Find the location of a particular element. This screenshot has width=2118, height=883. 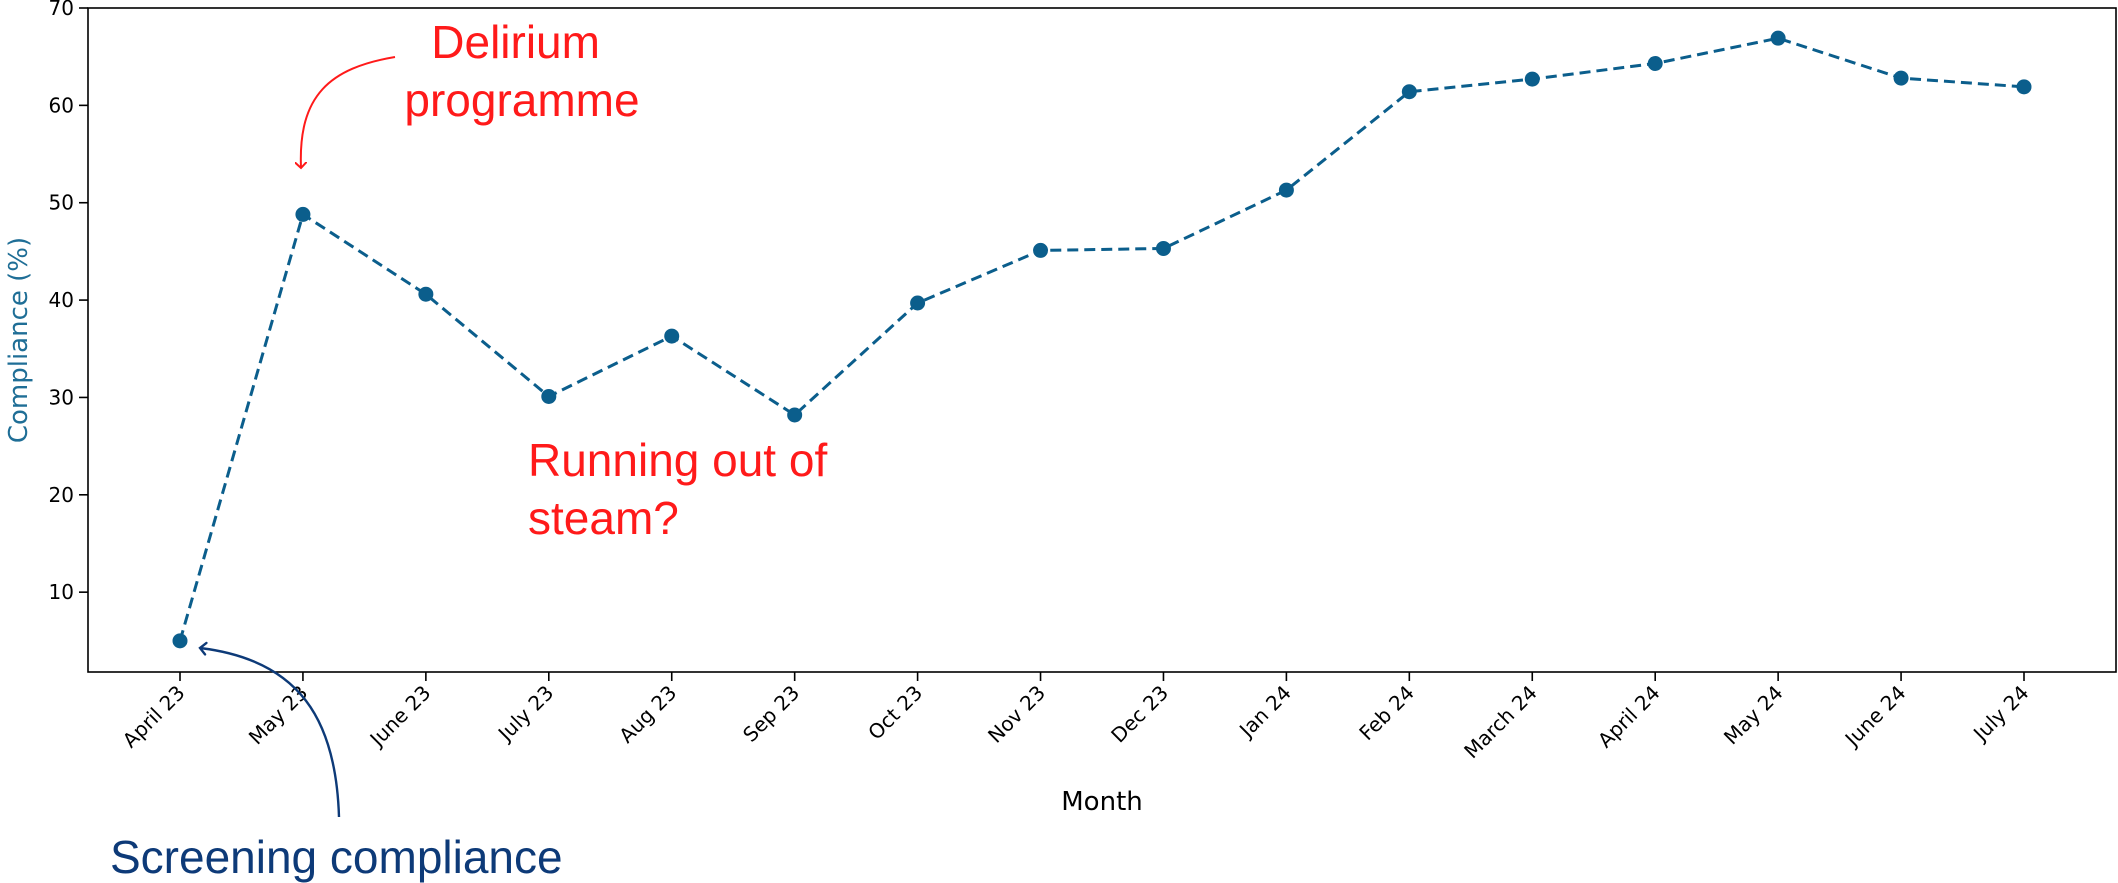

x-tick-label: Jan 24 is located at coordinates (1264, 712).